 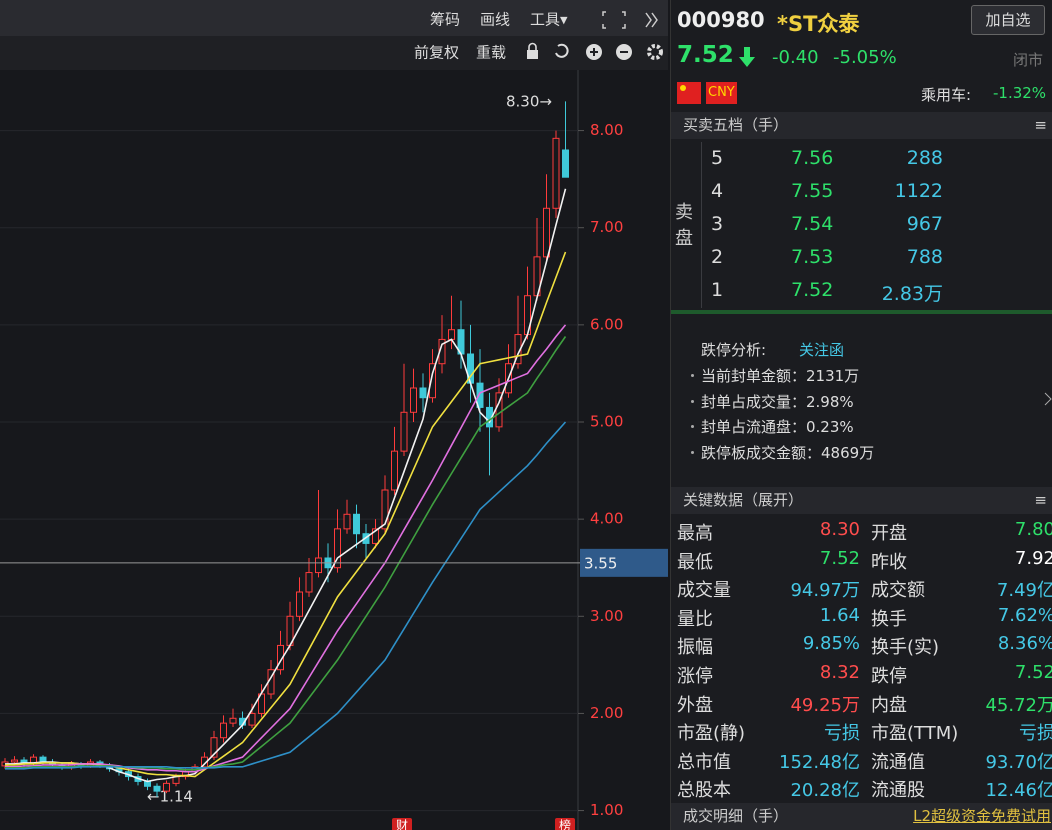 What do you see at coordinates (777, 401) in the screenshot?
I see `analysis-item: 封单占成交量：2.98%` at bounding box center [777, 401].